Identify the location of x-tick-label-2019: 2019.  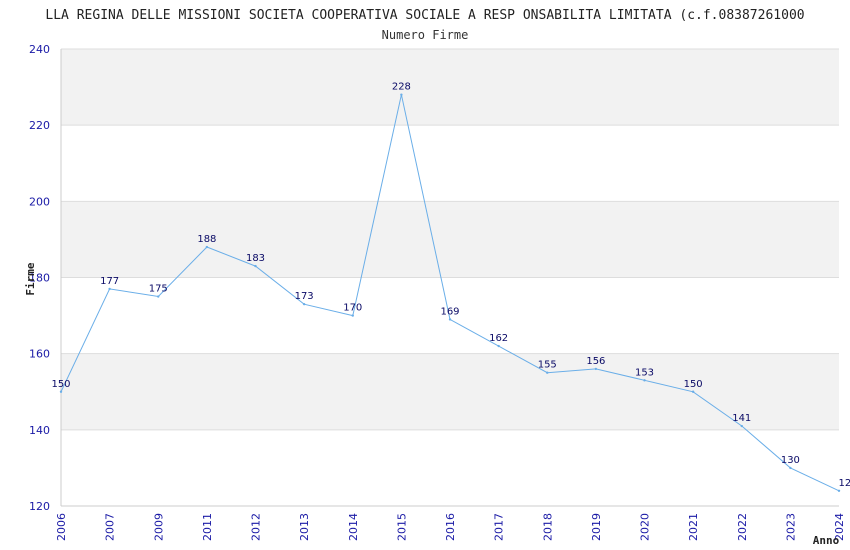
(596, 527).